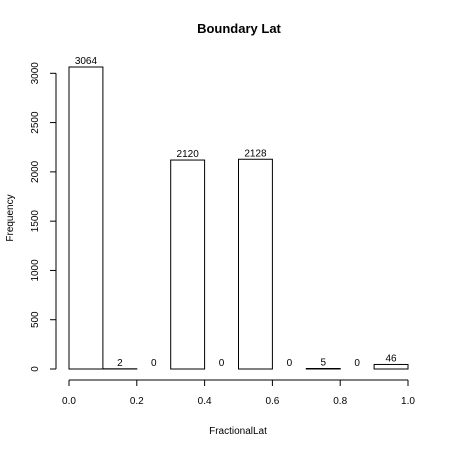  I want to click on y-tick-label: 500, so click(35, 319).